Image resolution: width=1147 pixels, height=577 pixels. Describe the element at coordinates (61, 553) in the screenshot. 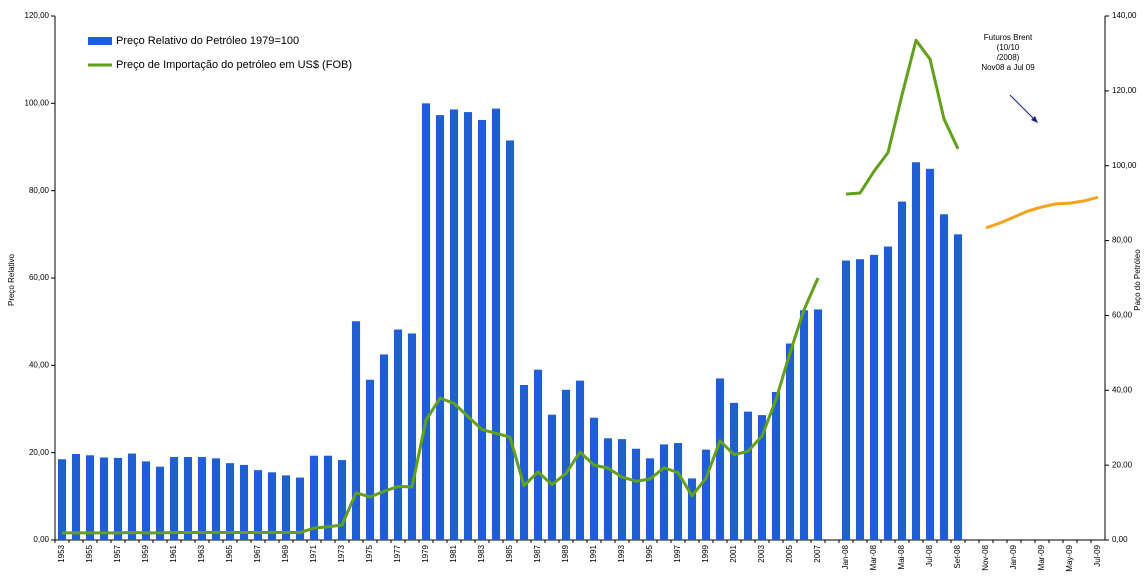

I see `x-tick-label: 1953` at that location.